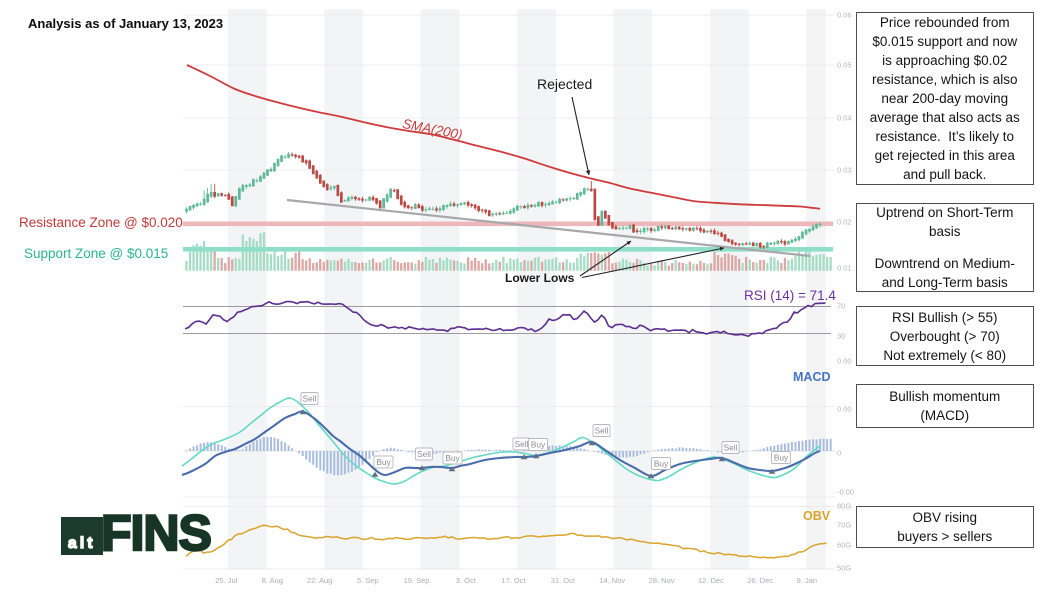 Image resolution: width=1044 pixels, height=596 pixels. I want to click on svg-text: 19. Sep, so click(417, 580).